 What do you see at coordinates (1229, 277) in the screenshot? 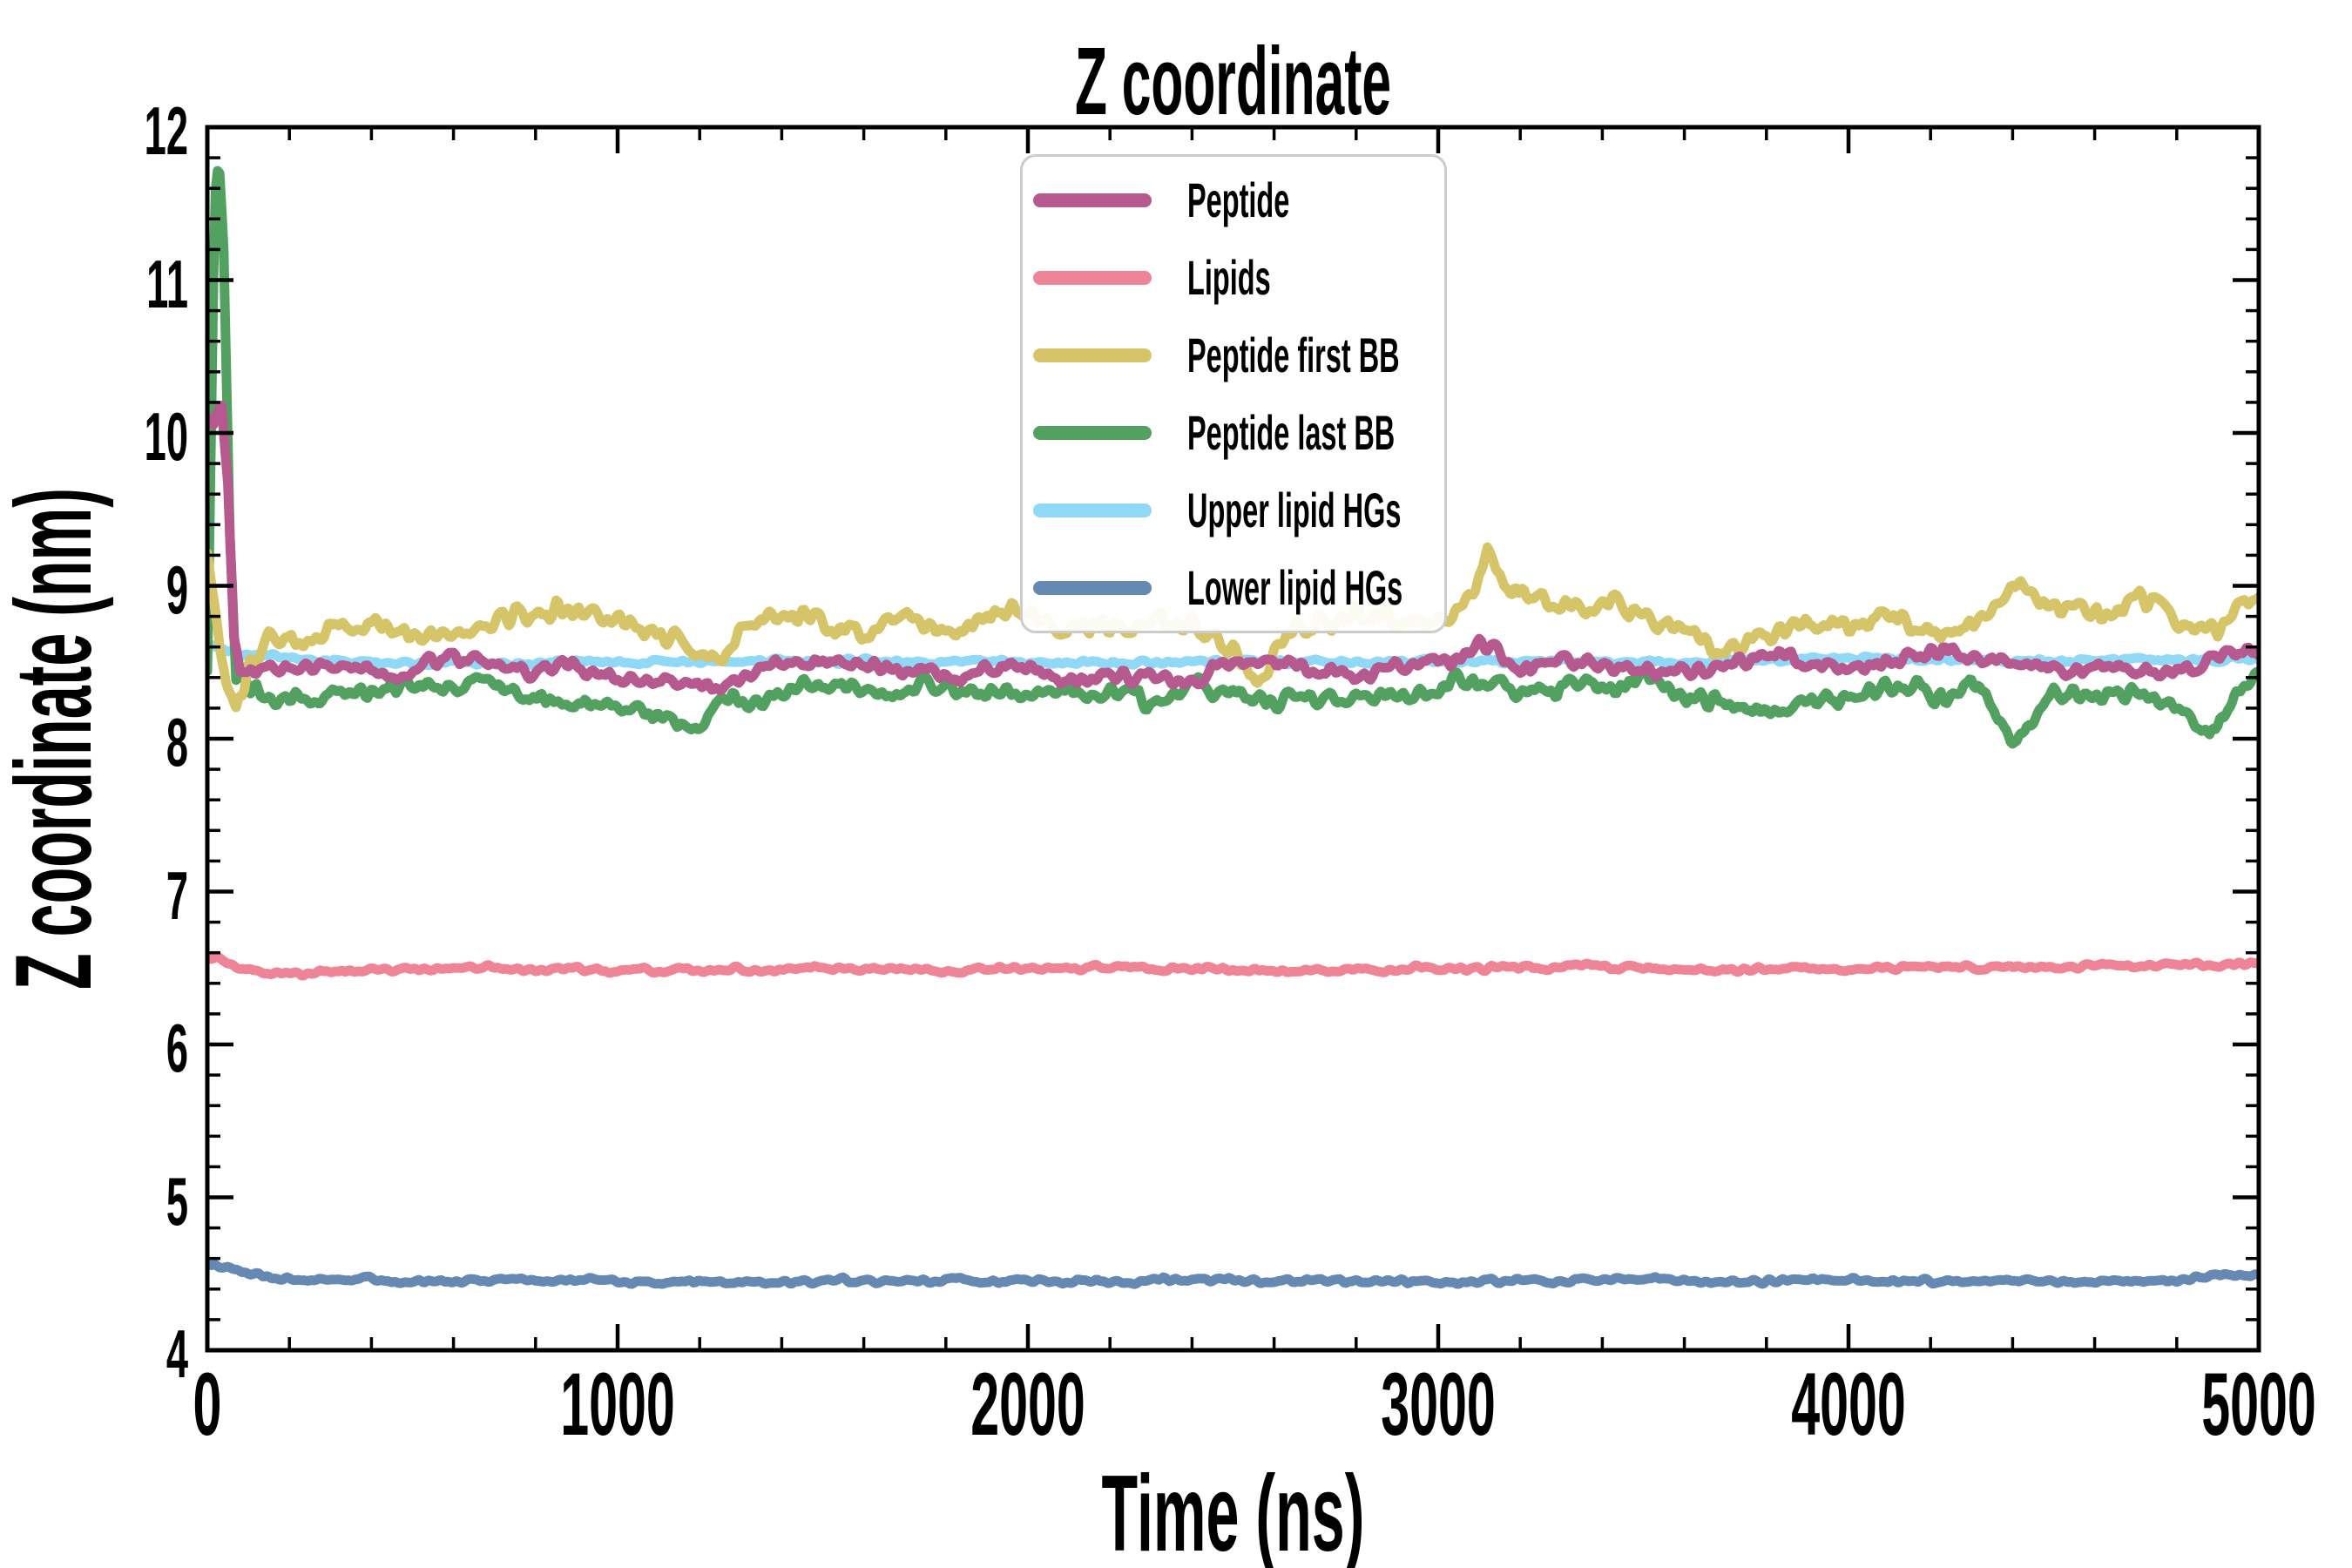
I see `legend-label-lipids: Lipids` at bounding box center [1229, 277].